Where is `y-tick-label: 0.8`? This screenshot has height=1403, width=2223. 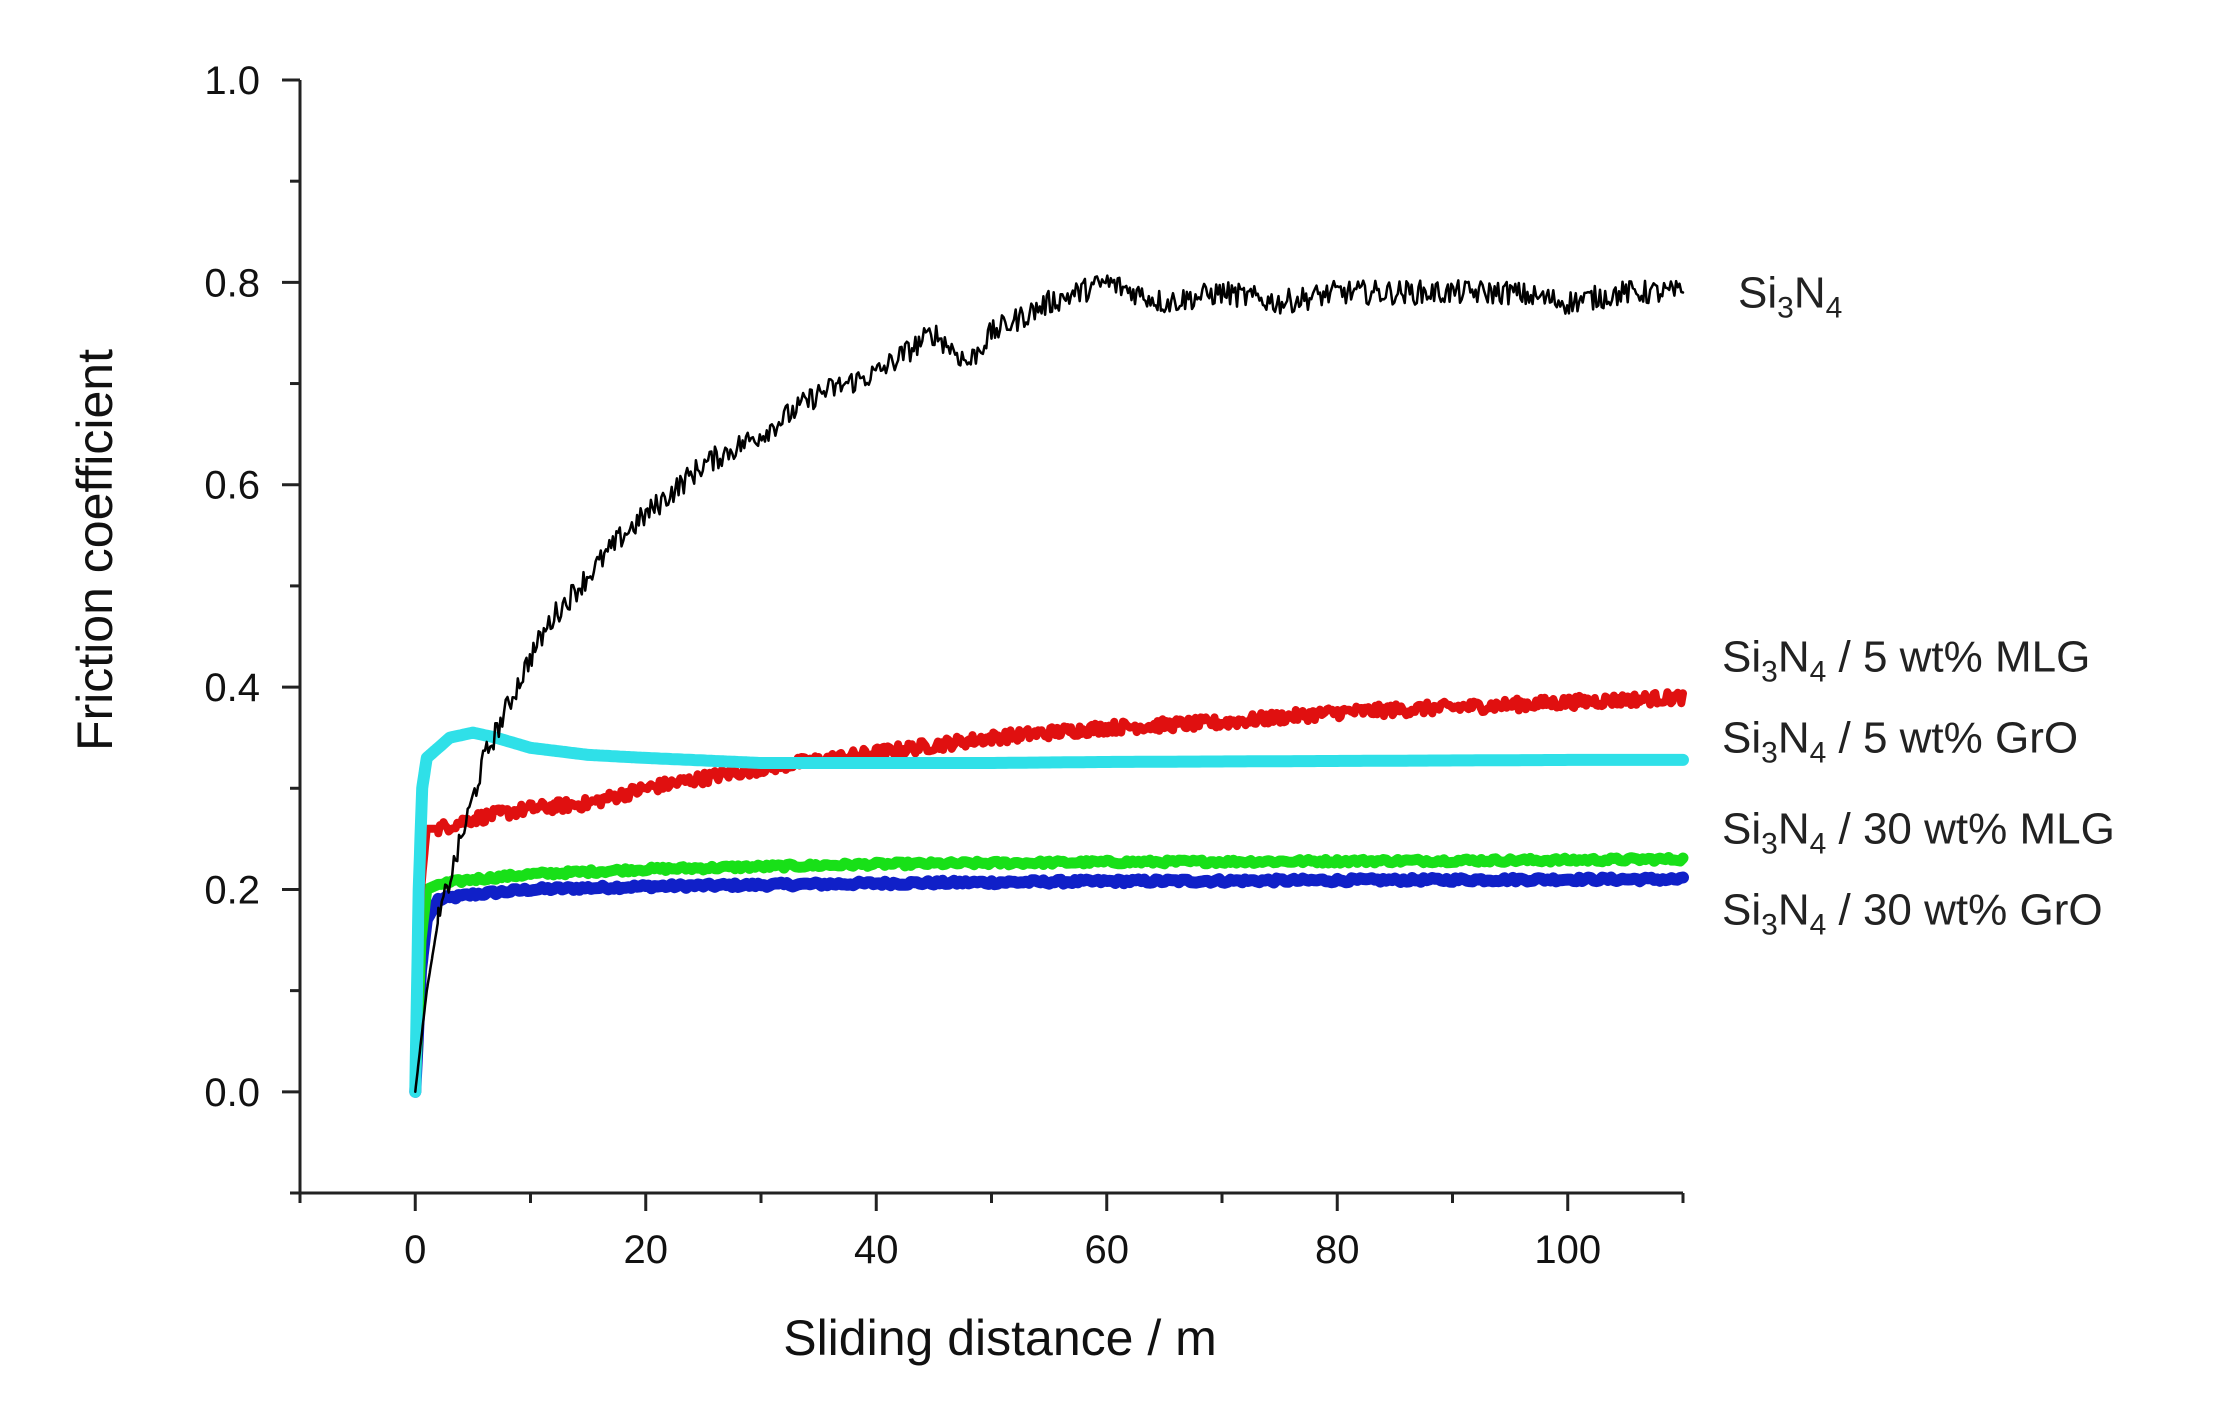
y-tick-label: 0.8 is located at coordinates (232, 283).